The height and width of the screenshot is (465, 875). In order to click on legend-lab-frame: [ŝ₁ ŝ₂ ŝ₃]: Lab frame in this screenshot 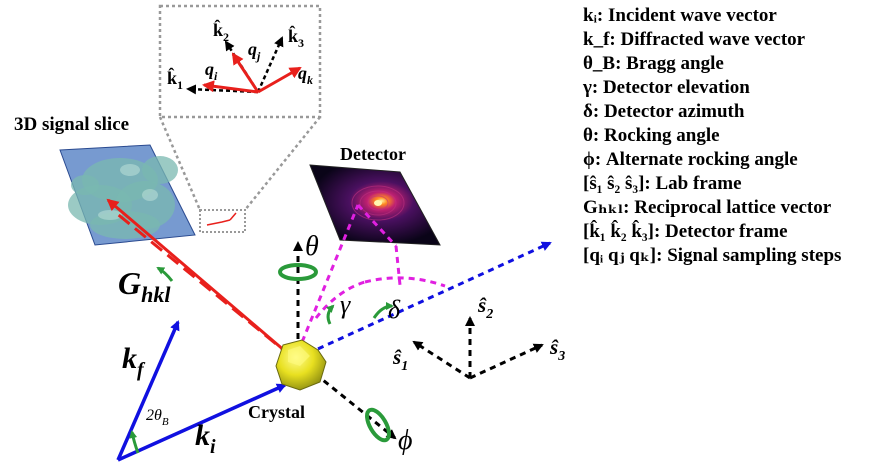, I will do `click(662, 183)`.